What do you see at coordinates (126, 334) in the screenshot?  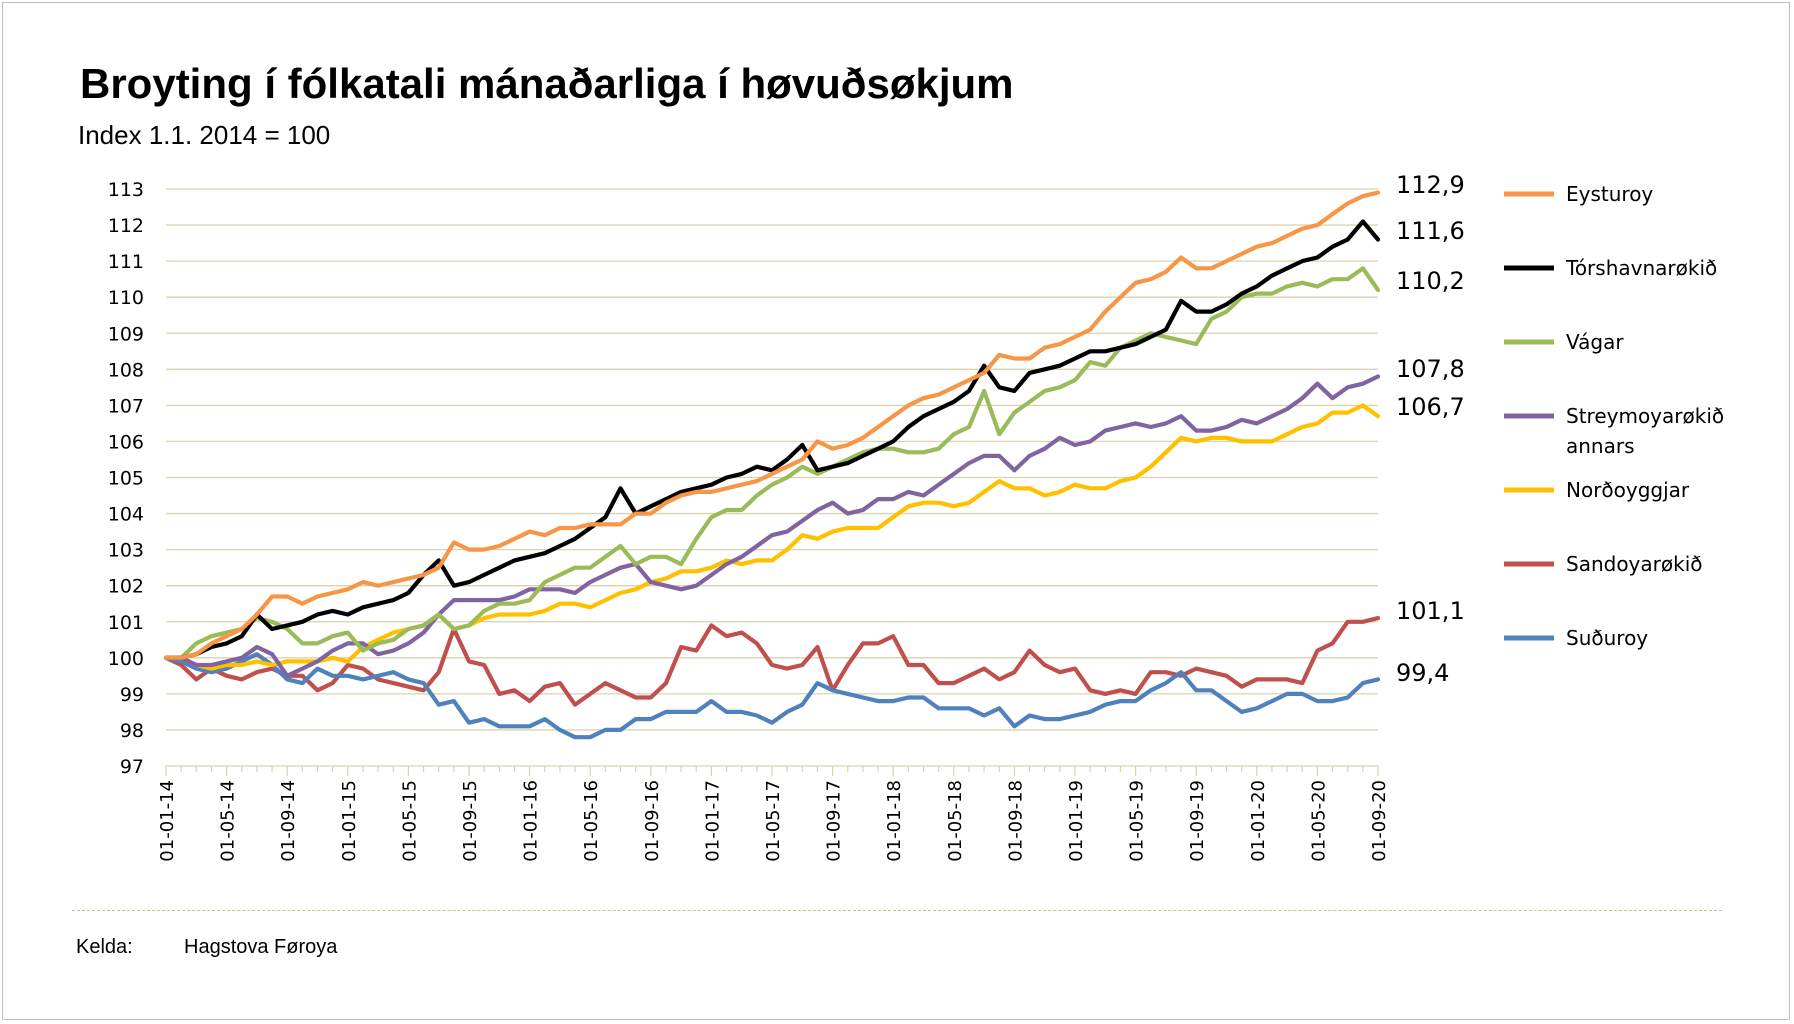 I see `y-tick-label: 109` at bounding box center [126, 334].